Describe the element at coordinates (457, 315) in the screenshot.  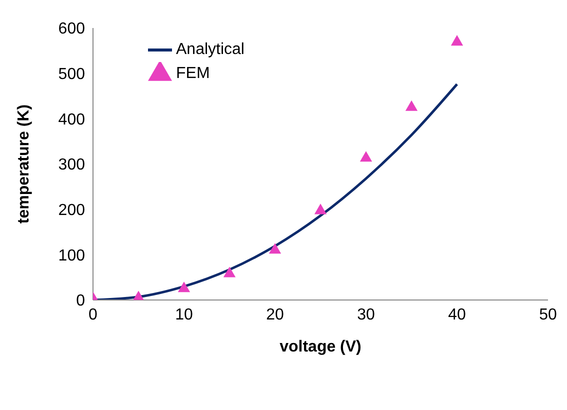
I see `x-tick-label: 40` at that location.